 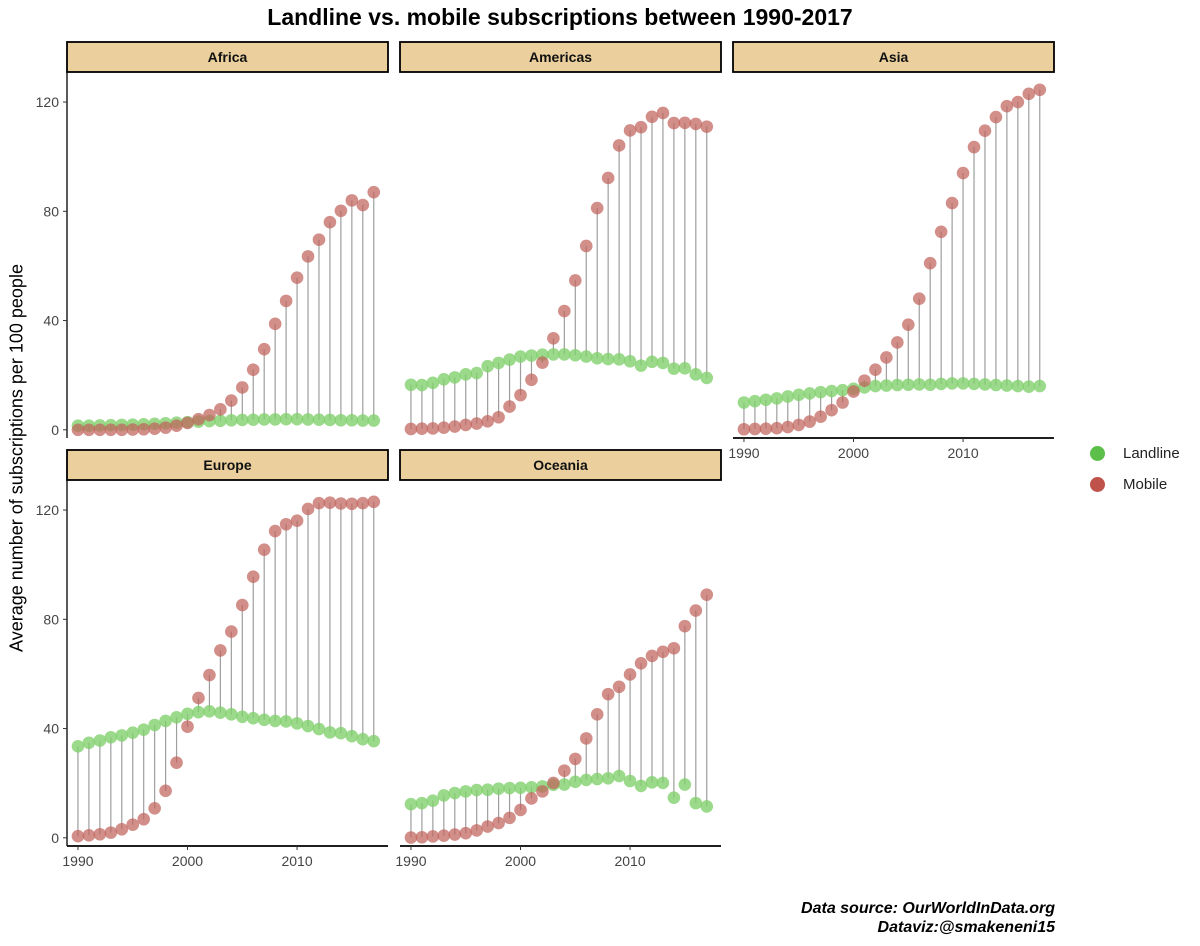 What do you see at coordinates (1135, 453) in the screenshot?
I see `legend-item-landline: Landline` at bounding box center [1135, 453].